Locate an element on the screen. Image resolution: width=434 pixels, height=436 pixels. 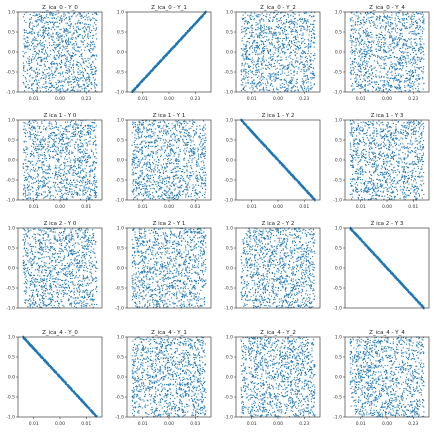
y-tick-label: 1.0 is located at coordinates (338, 13).